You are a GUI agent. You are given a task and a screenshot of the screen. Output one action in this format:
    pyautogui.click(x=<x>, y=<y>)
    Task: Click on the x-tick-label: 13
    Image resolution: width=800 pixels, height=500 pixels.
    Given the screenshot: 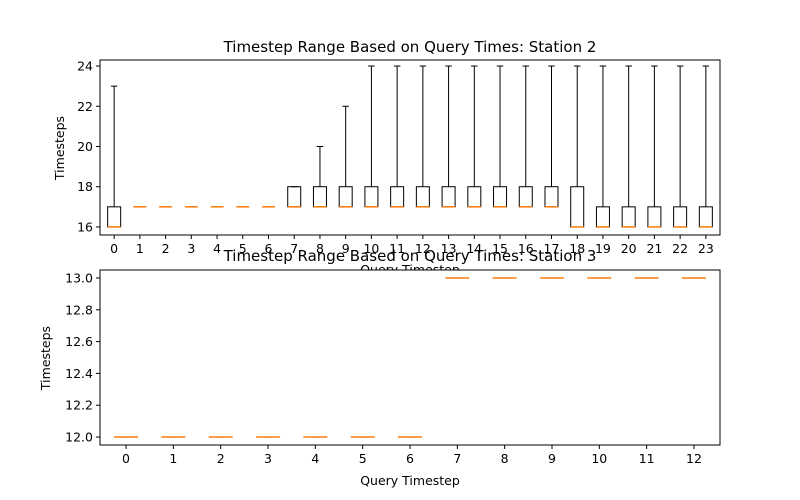 What is the action you would take?
    pyautogui.click(x=449, y=248)
    